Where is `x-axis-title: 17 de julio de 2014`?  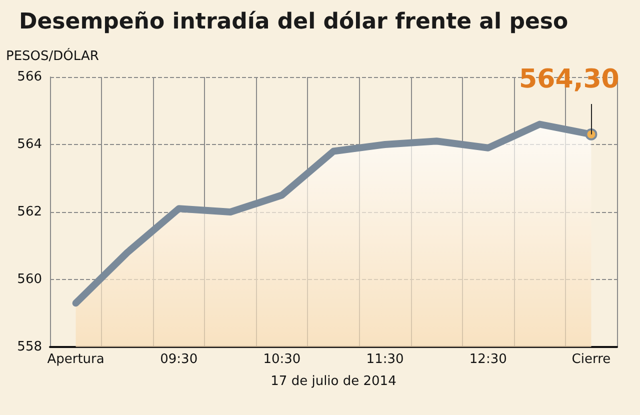
x-axis-title: 17 de julio de 2014 is located at coordinates (333, 381).